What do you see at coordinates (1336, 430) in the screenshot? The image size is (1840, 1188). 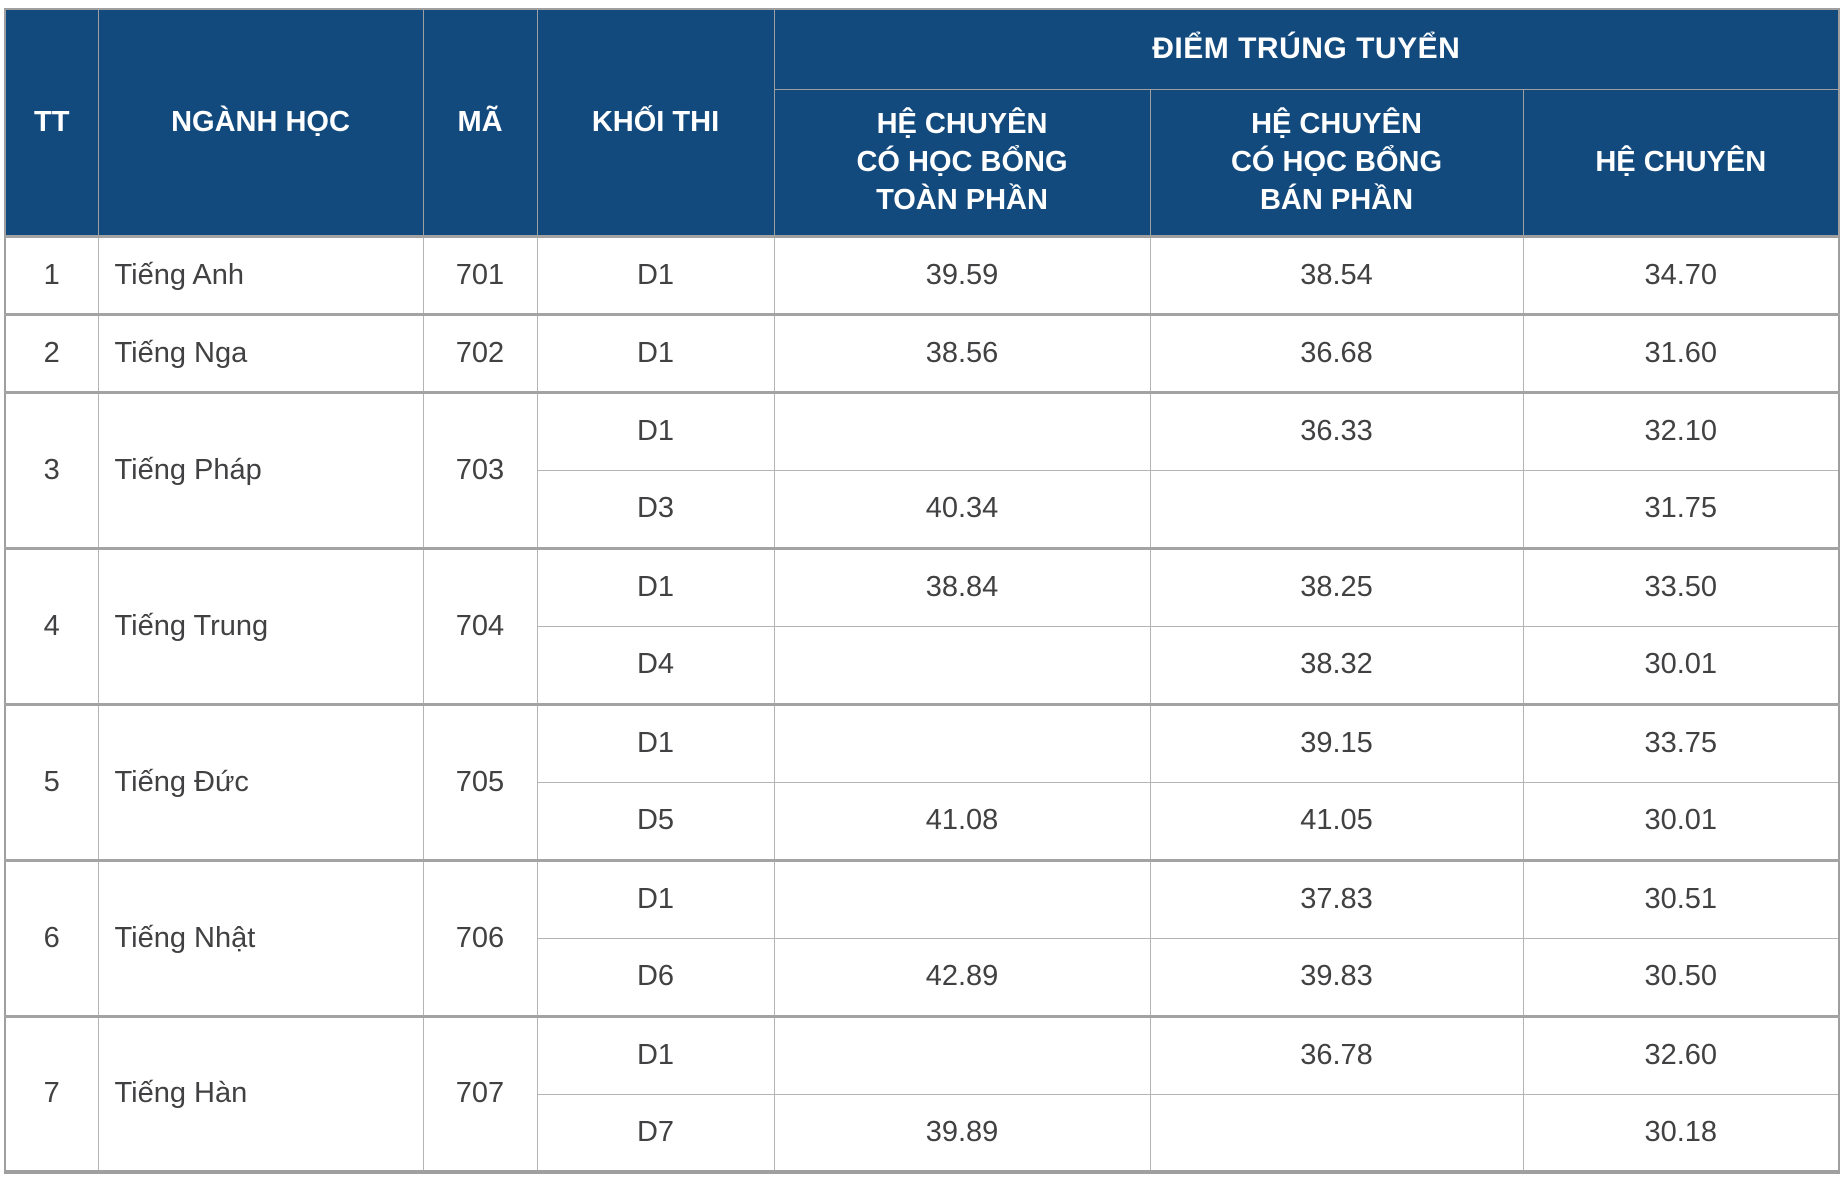 I see `cell-score-half: 36.33` at bounding box center [1336, 430].